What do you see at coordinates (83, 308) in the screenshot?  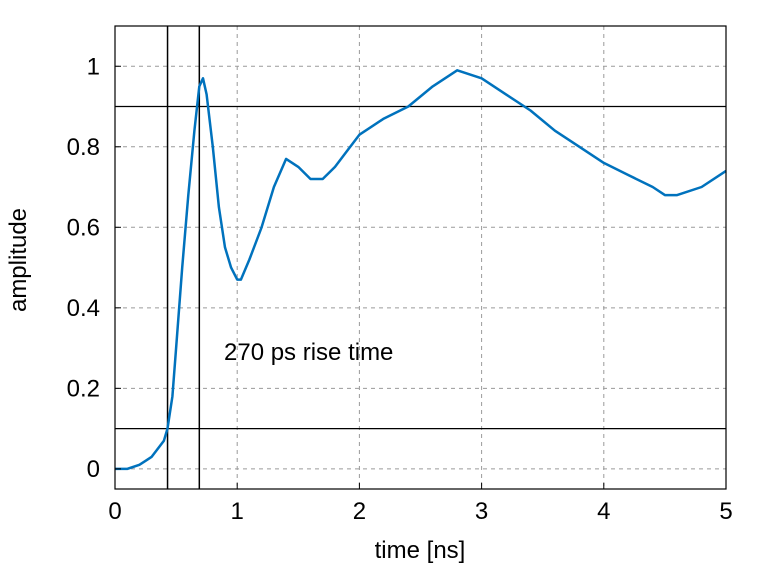 I see `y-tick-label: 0.4` at bounding box center [83, 308].